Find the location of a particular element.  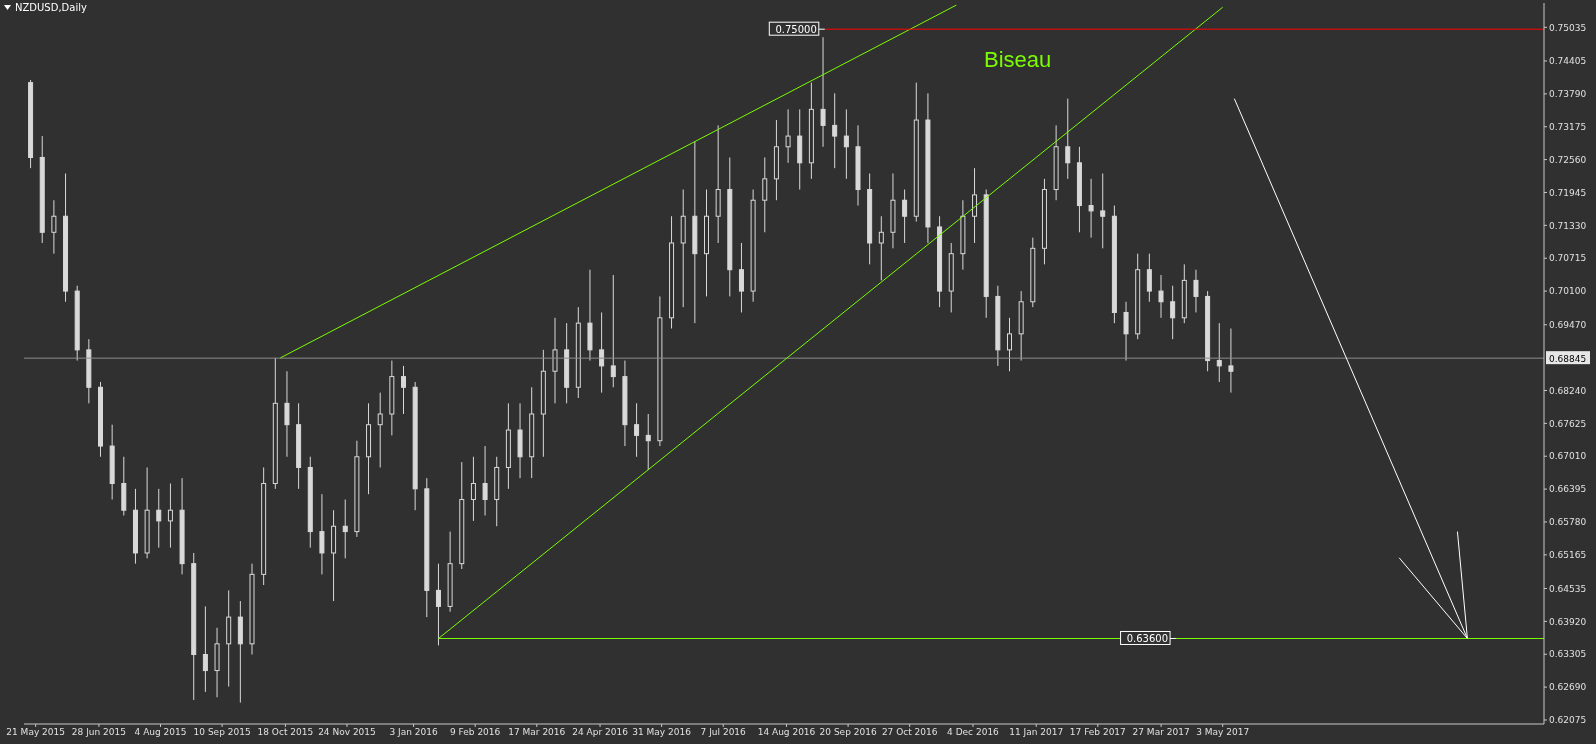

y-tick-label: 0.73790 is located at coordinates (1568, 94).